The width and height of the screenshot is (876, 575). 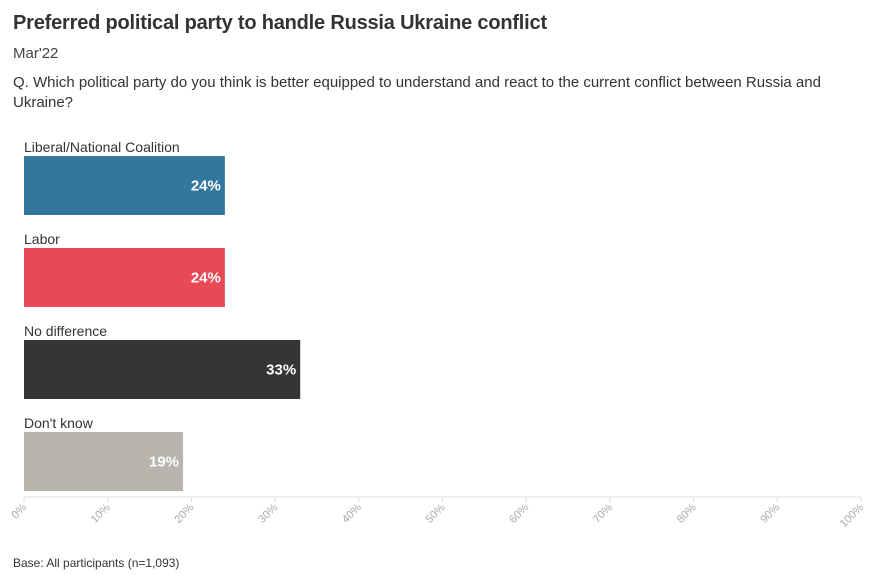 What do you see at coordinates (687, 513) in the screenshot?
I see `x-tick-label: 80%` at bounding box center [687, 513].